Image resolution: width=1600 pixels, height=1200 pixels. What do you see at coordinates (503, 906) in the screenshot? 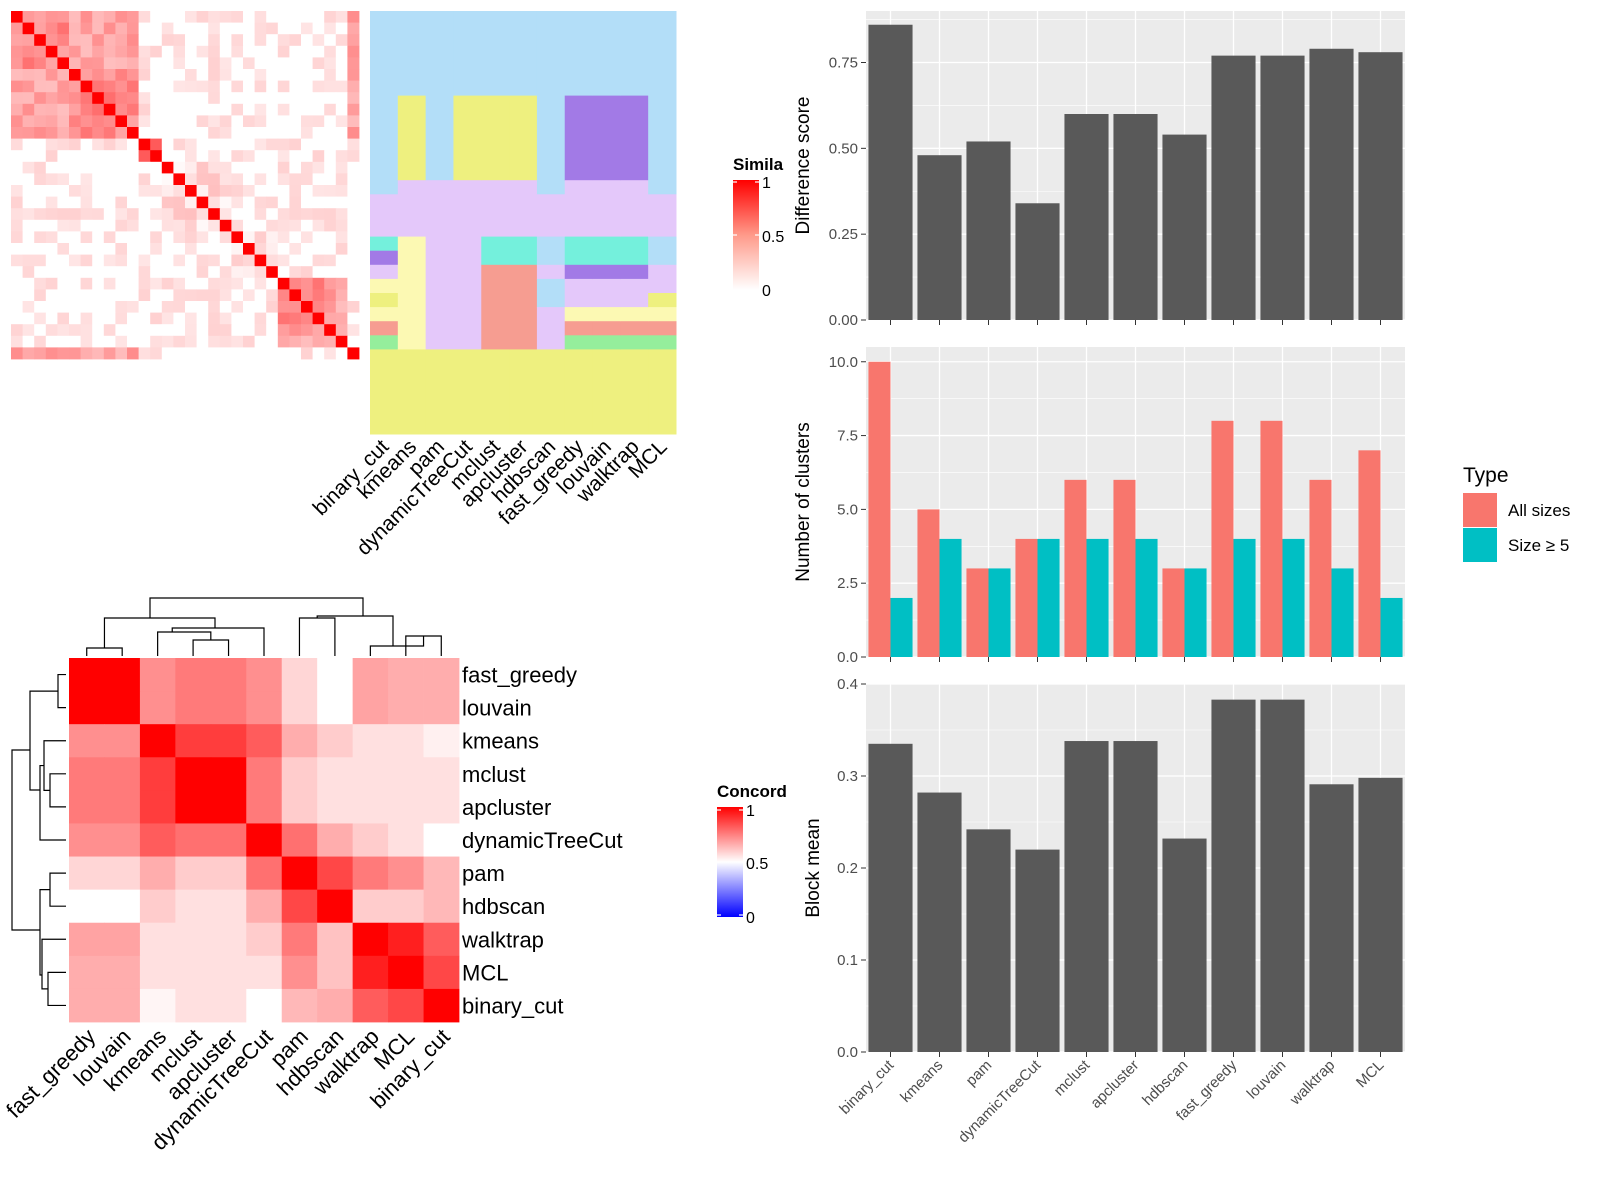
I see `row-label-hdbscan: hdbscan` at bounding box center [503, 906].